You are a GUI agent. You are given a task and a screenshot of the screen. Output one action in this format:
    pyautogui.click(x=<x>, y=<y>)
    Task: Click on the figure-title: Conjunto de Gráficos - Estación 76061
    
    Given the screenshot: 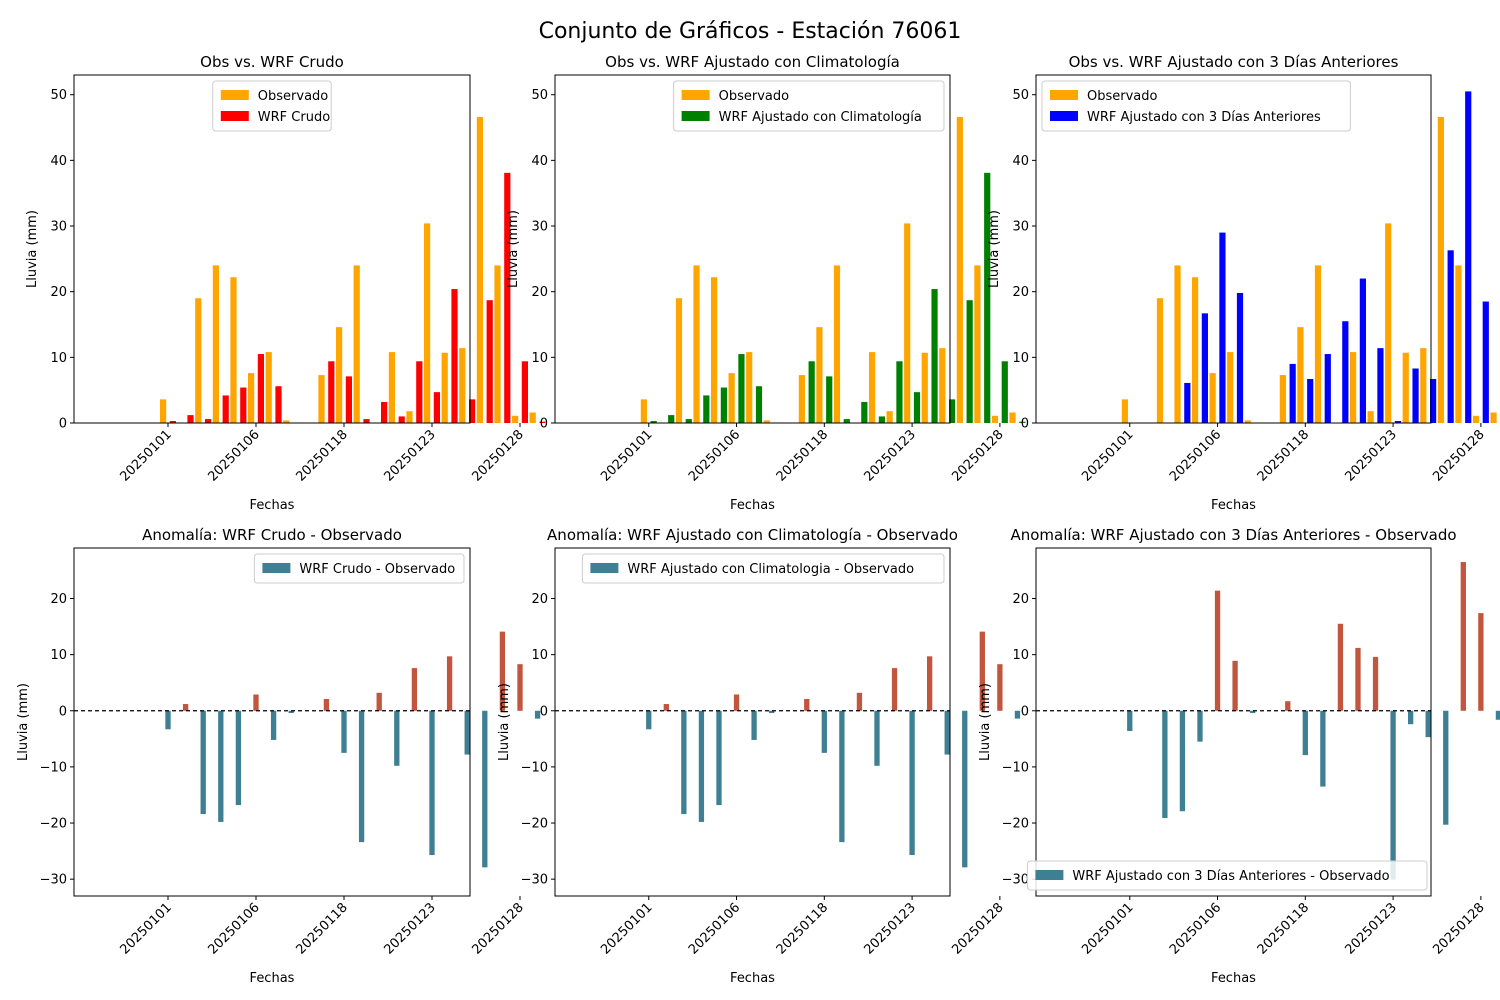 What is the action you would take?
    pyautogui.click(x=750, y=31)
    